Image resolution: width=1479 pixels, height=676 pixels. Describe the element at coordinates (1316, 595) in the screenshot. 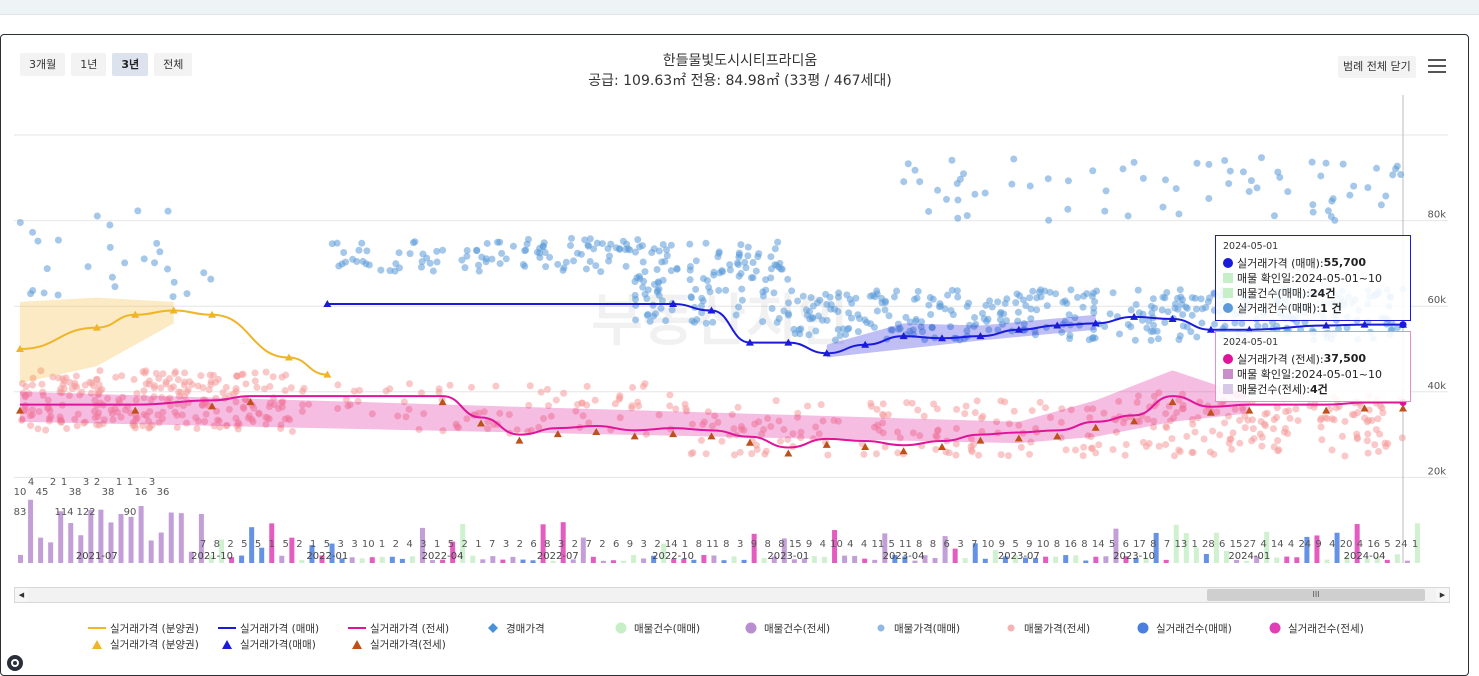

I see `scroll-thumb: III` at that location.